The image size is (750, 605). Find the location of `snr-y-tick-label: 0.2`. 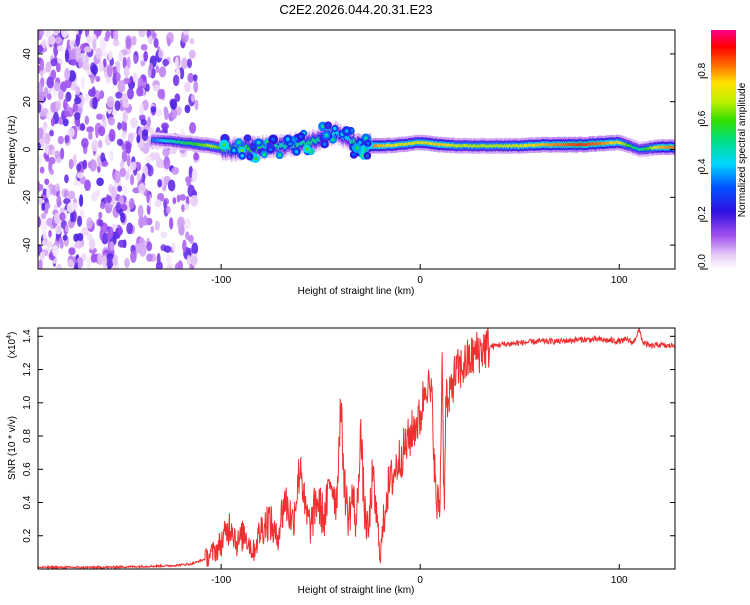

snr-y-tick-label: 0.2 is located at coordinates (27, 535).